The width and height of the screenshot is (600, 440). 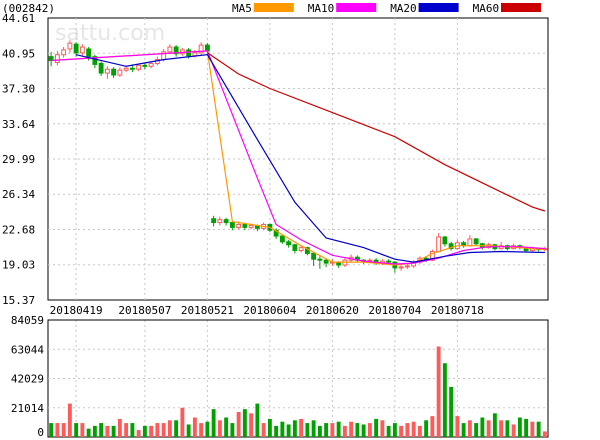 What do you see at coordinates (27, 320) in the screenshot?
I see `volume-tick-label: 84059` at bounding box center [27, 320].